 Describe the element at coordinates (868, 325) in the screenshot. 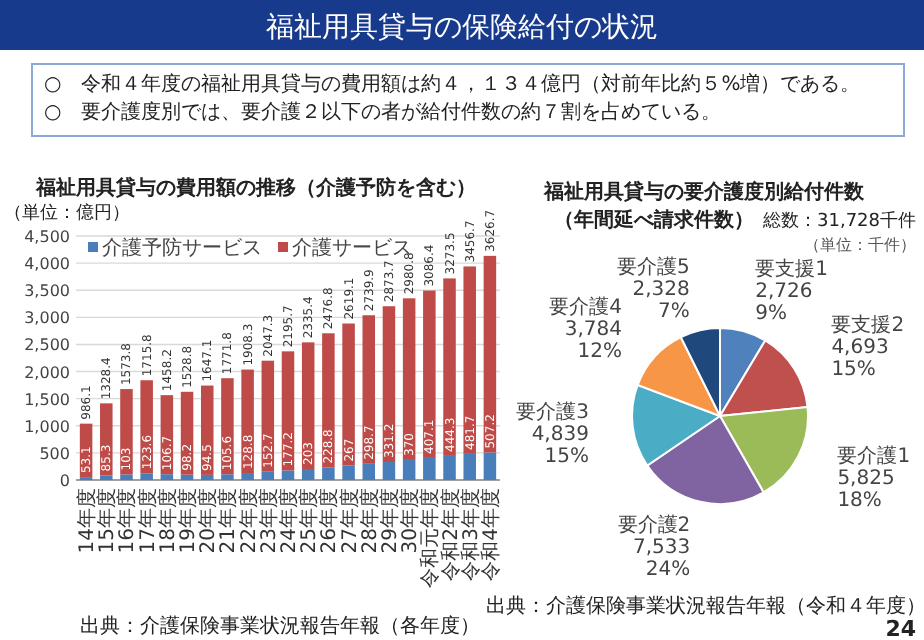

I see `slice-label: 要支援2` at that location.